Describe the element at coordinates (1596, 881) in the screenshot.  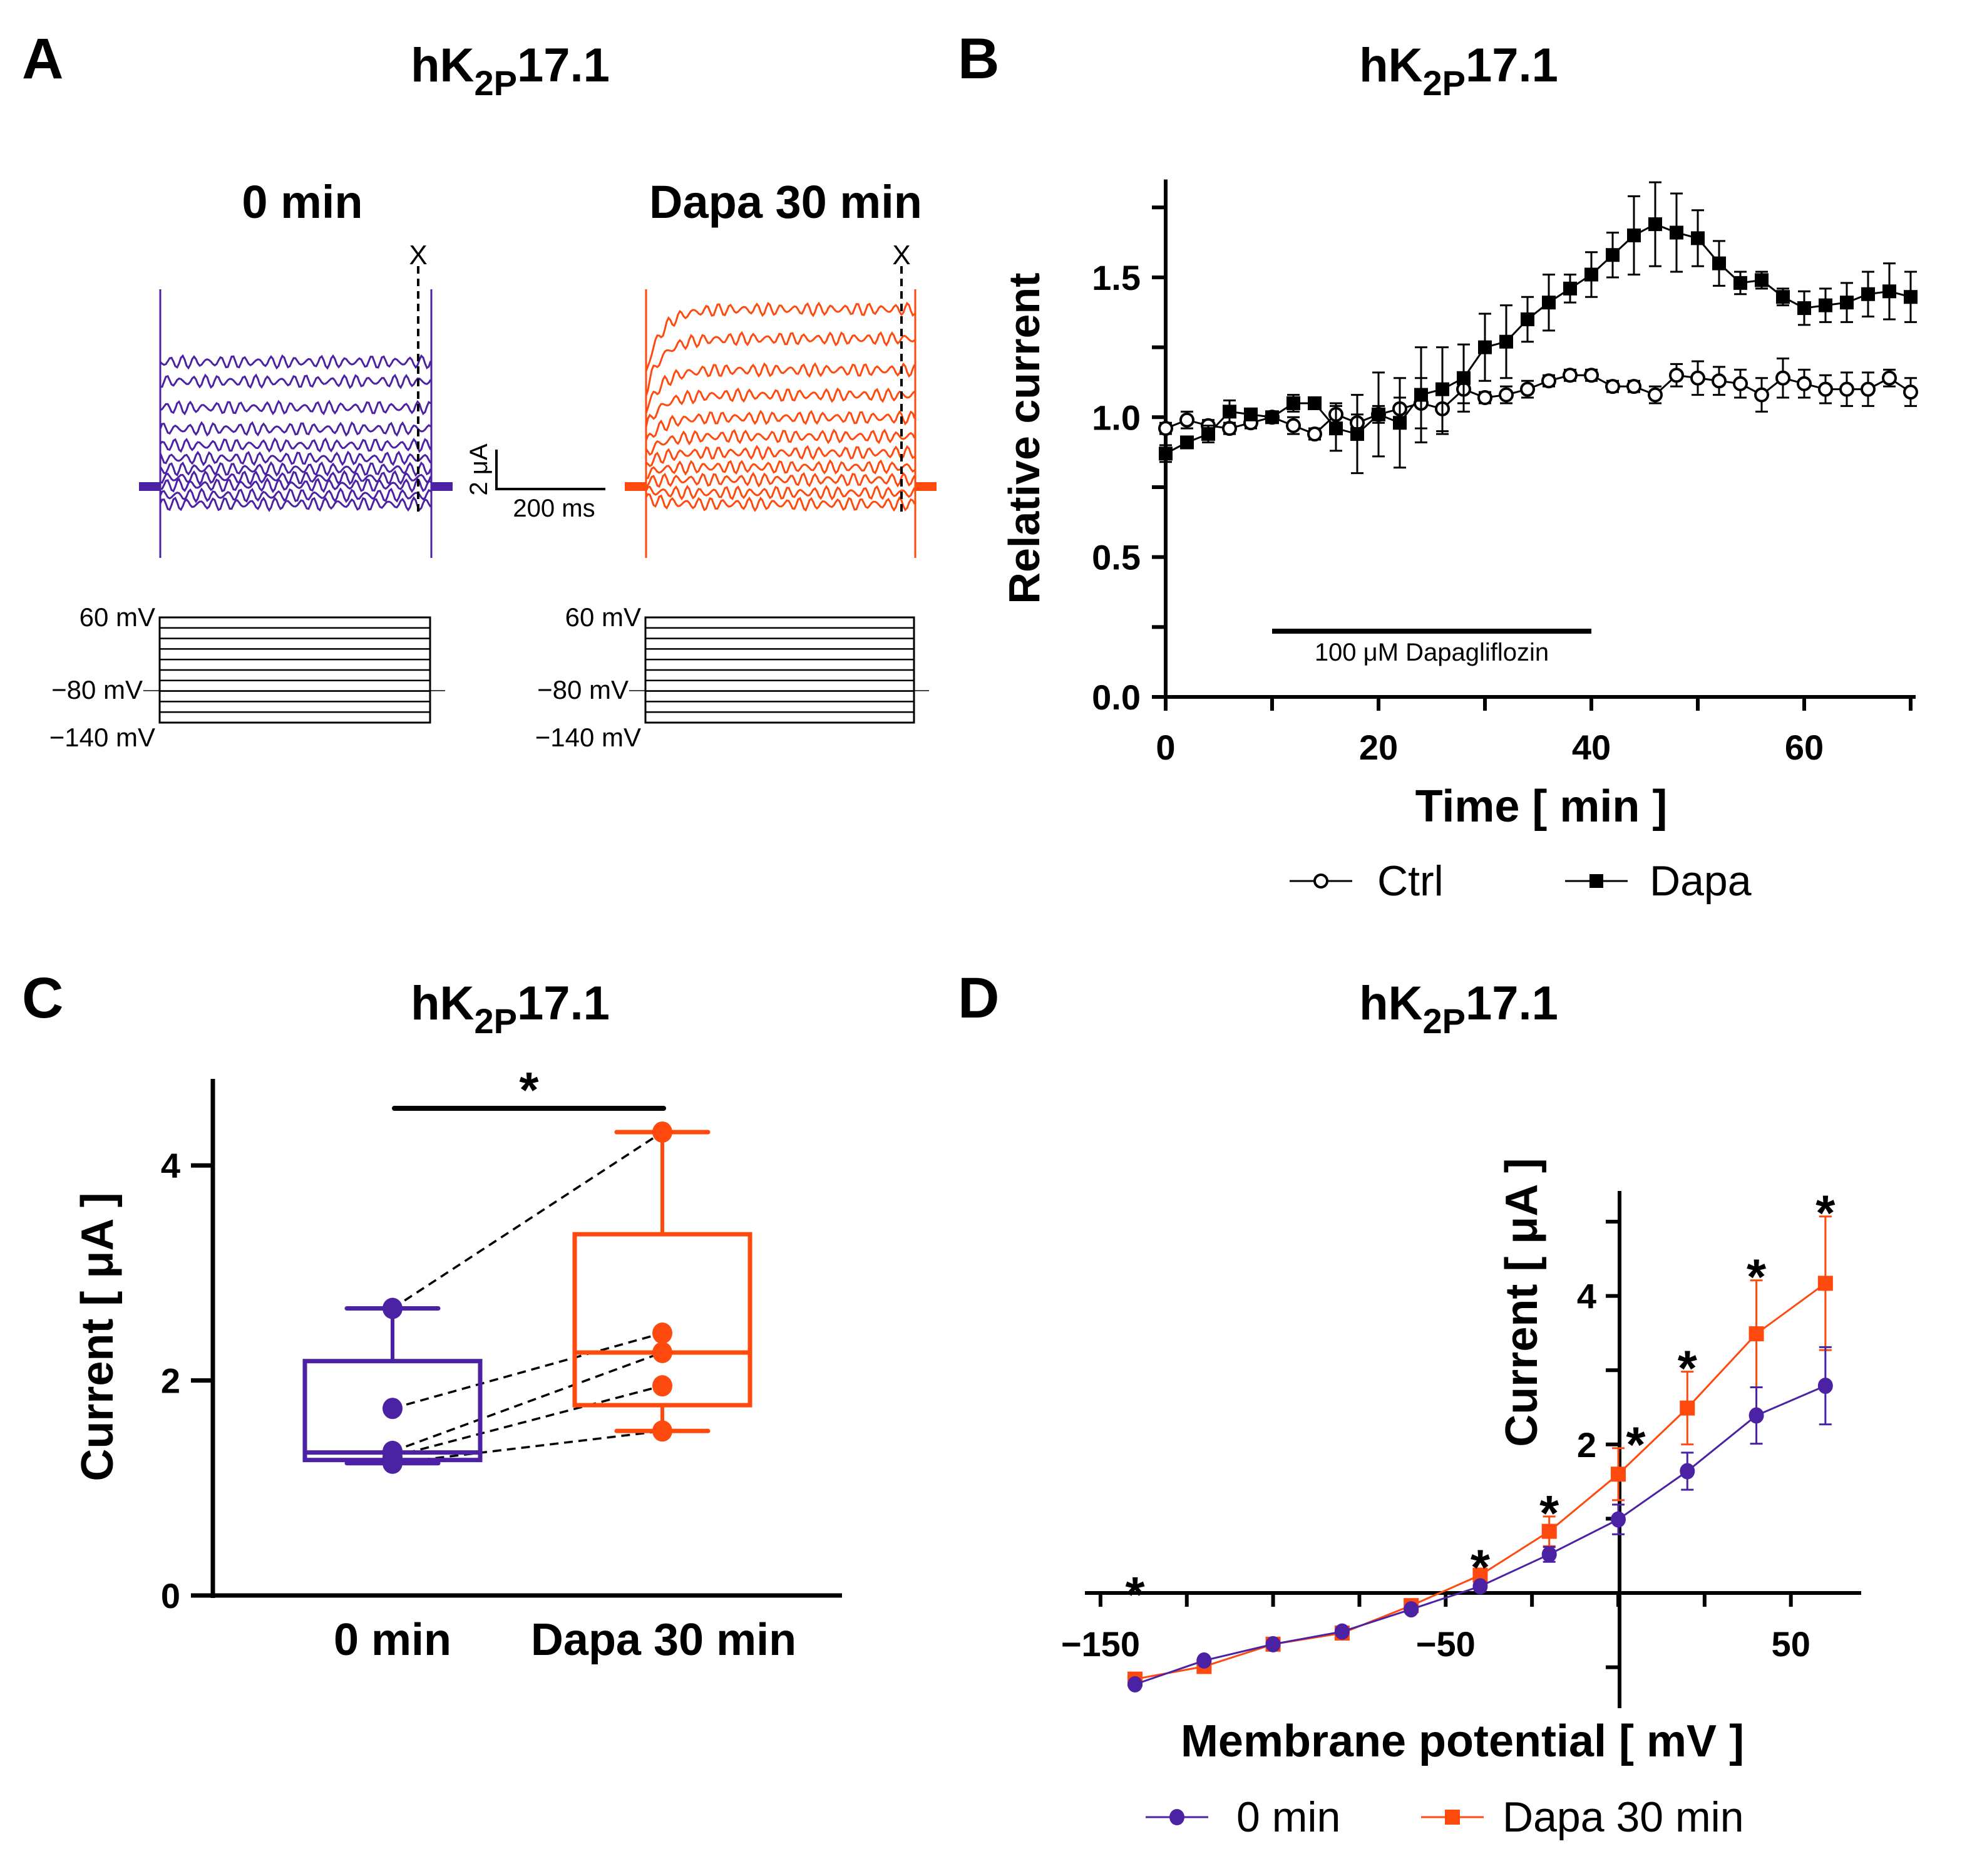
I see `b-legend-marker-dapa` at that location.